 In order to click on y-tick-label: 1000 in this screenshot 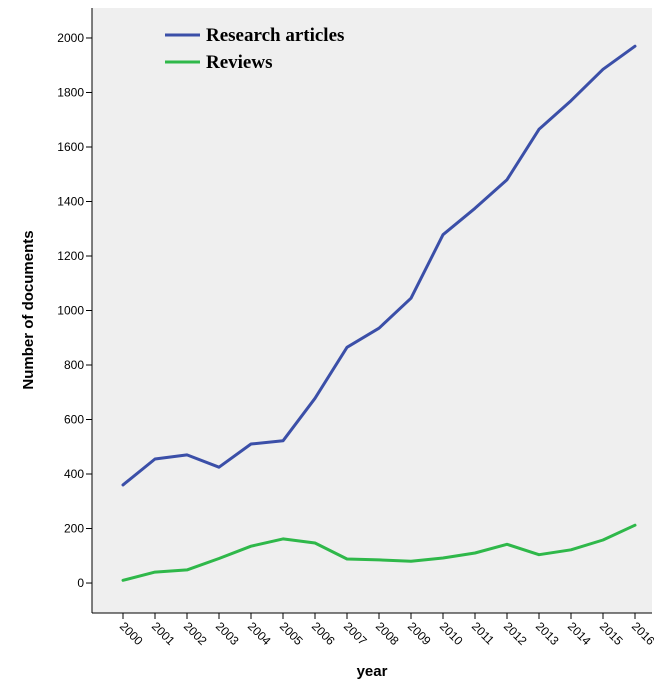, I will do `click(70, 311)`.